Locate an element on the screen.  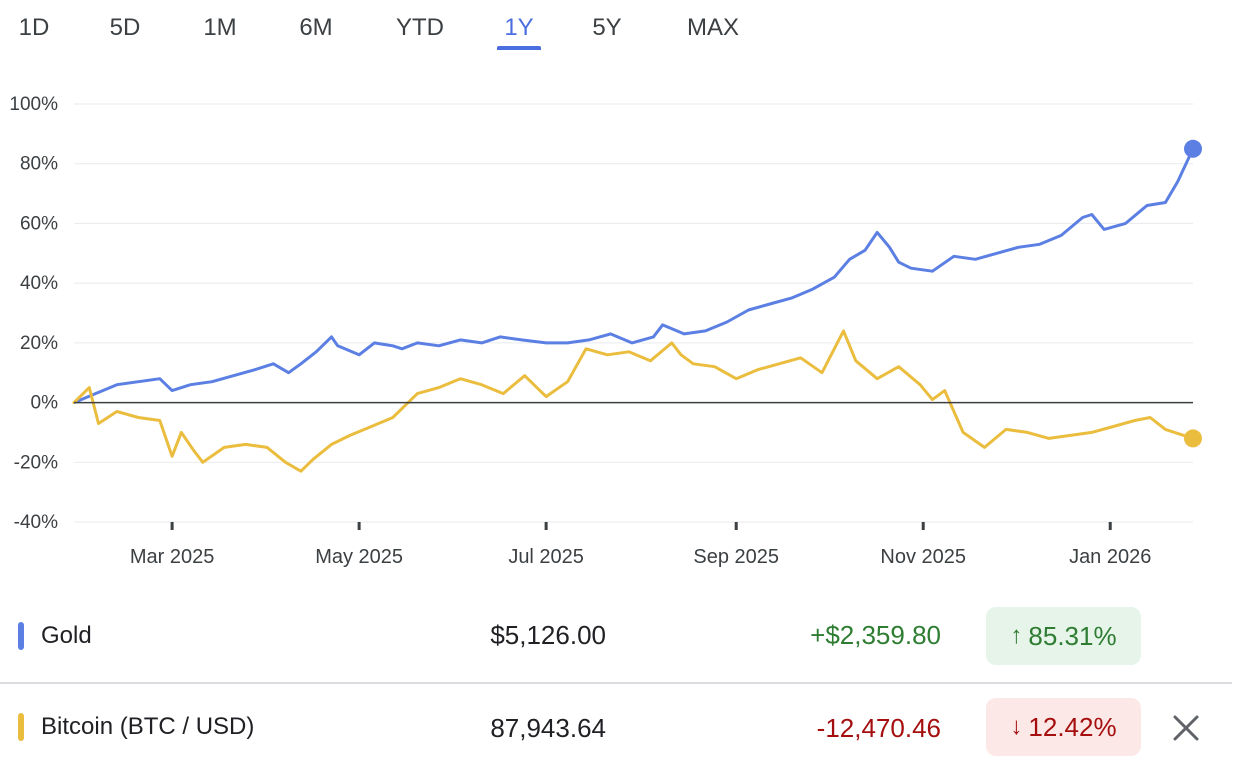
close-icon is located at coordinates (1186, 728).